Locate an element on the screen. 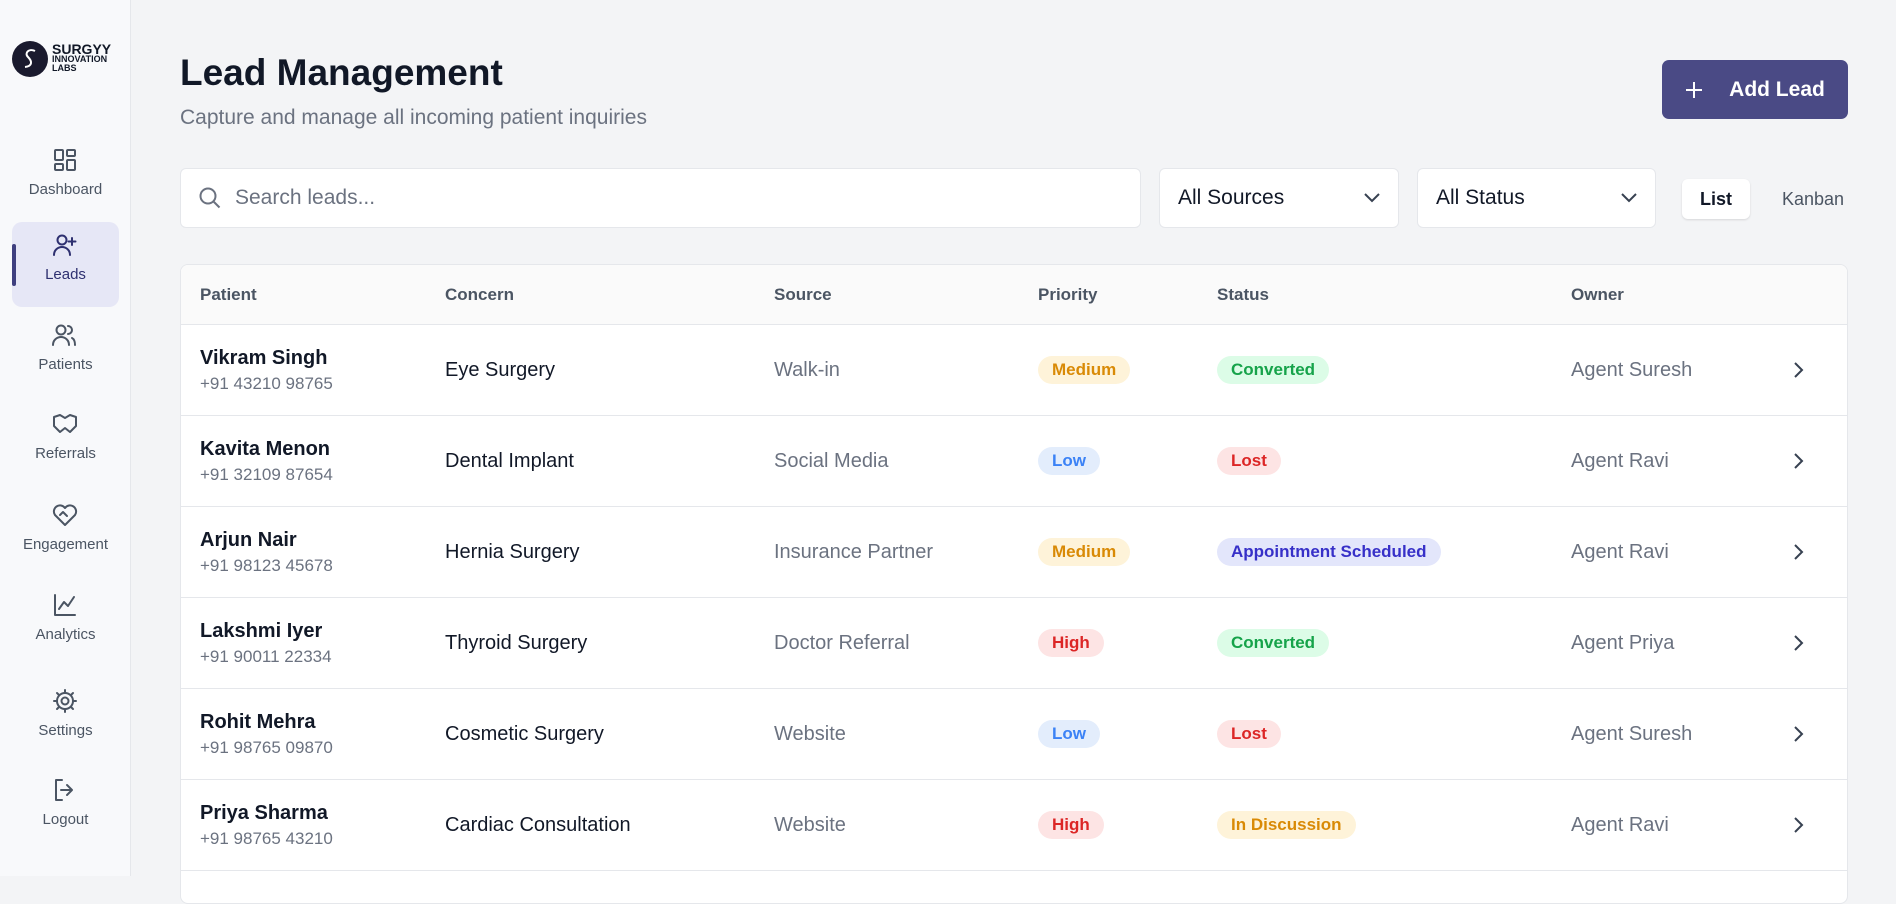  logo-icon is located at coordinates (30, 59).